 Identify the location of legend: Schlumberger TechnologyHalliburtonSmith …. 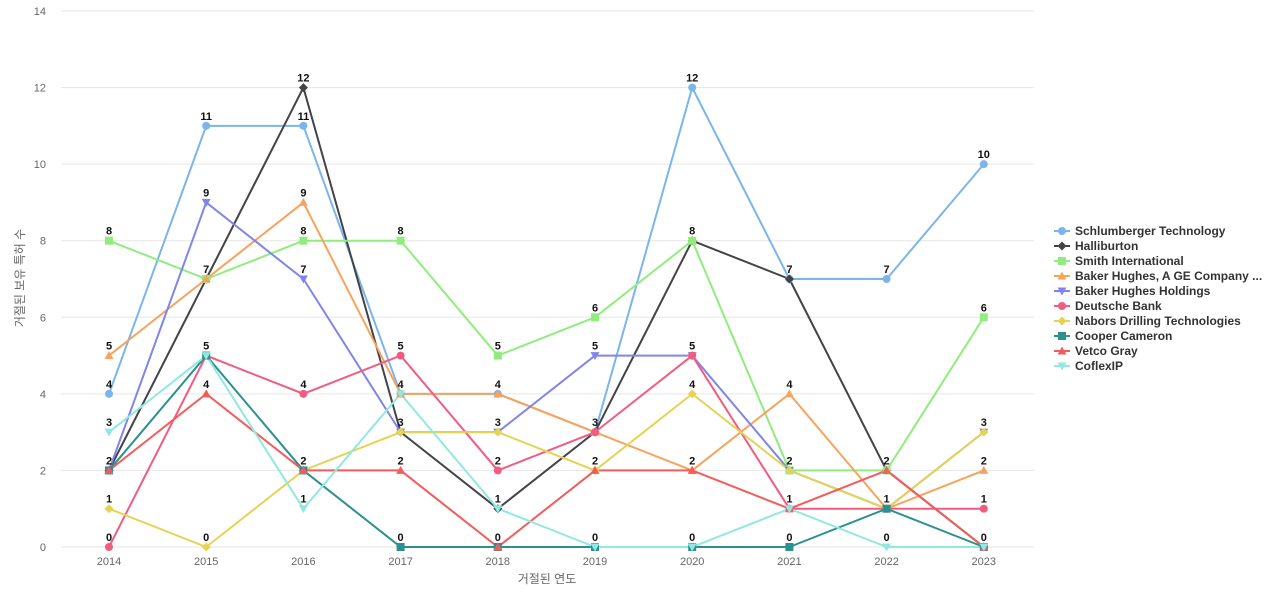
(1158, 298).